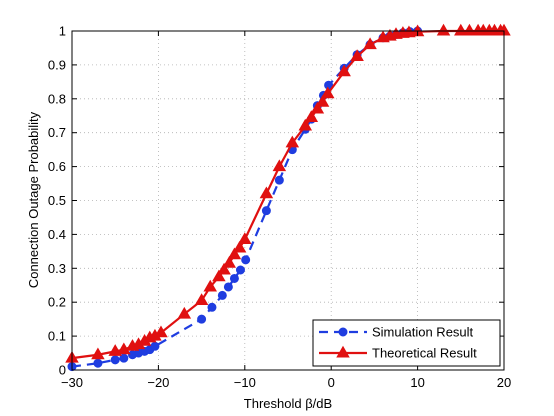 This screenshot has height=416, width=554. Describe the element at coordinates (57, 64) in the screenshot. I see `y-tick-label: 0.9` at that location.